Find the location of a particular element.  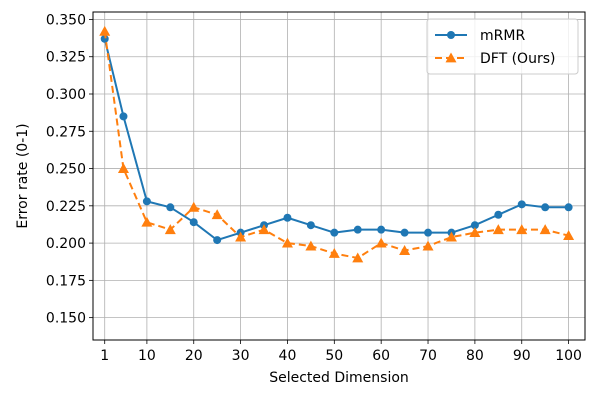

legend-label-mrmr: mRMR is located at coordinates (502, 36).